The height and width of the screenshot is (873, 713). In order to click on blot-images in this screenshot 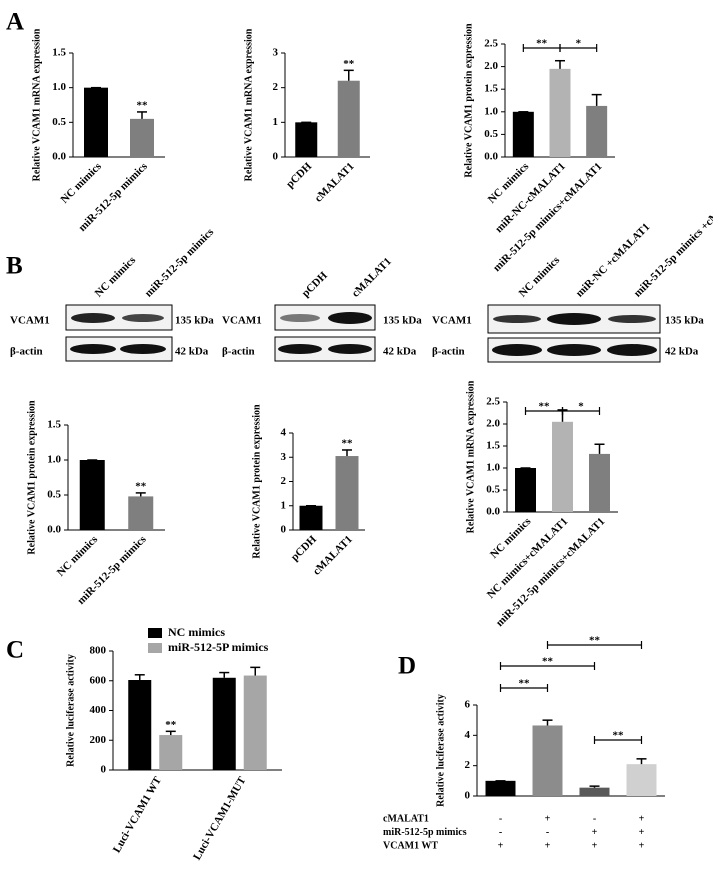, I will do `click(363, 333)`.